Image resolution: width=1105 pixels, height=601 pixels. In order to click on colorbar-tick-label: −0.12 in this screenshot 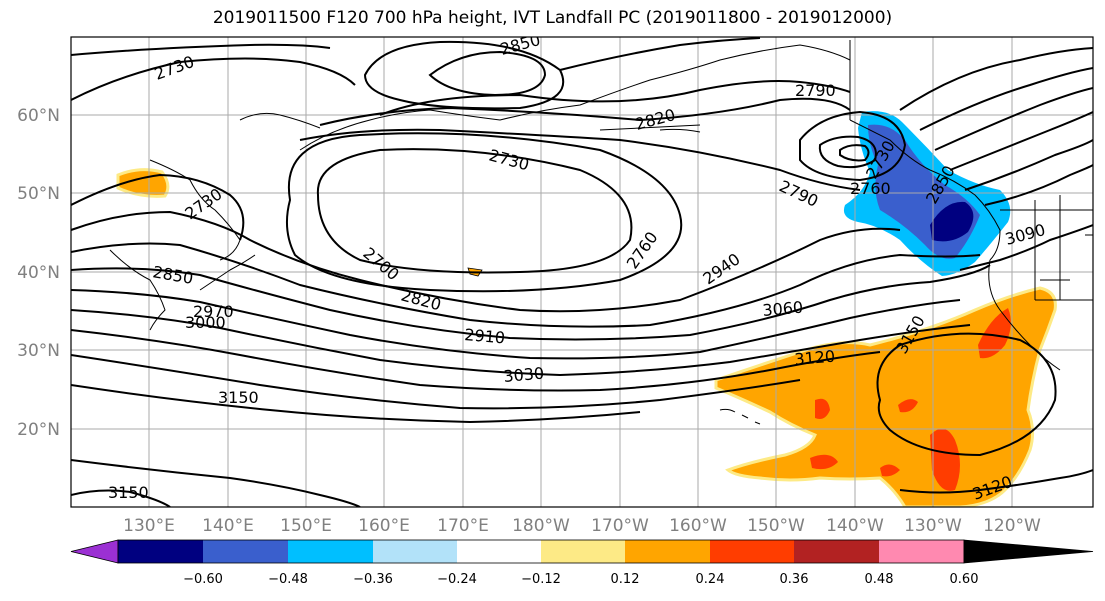, I will do `click(541, 579)`.